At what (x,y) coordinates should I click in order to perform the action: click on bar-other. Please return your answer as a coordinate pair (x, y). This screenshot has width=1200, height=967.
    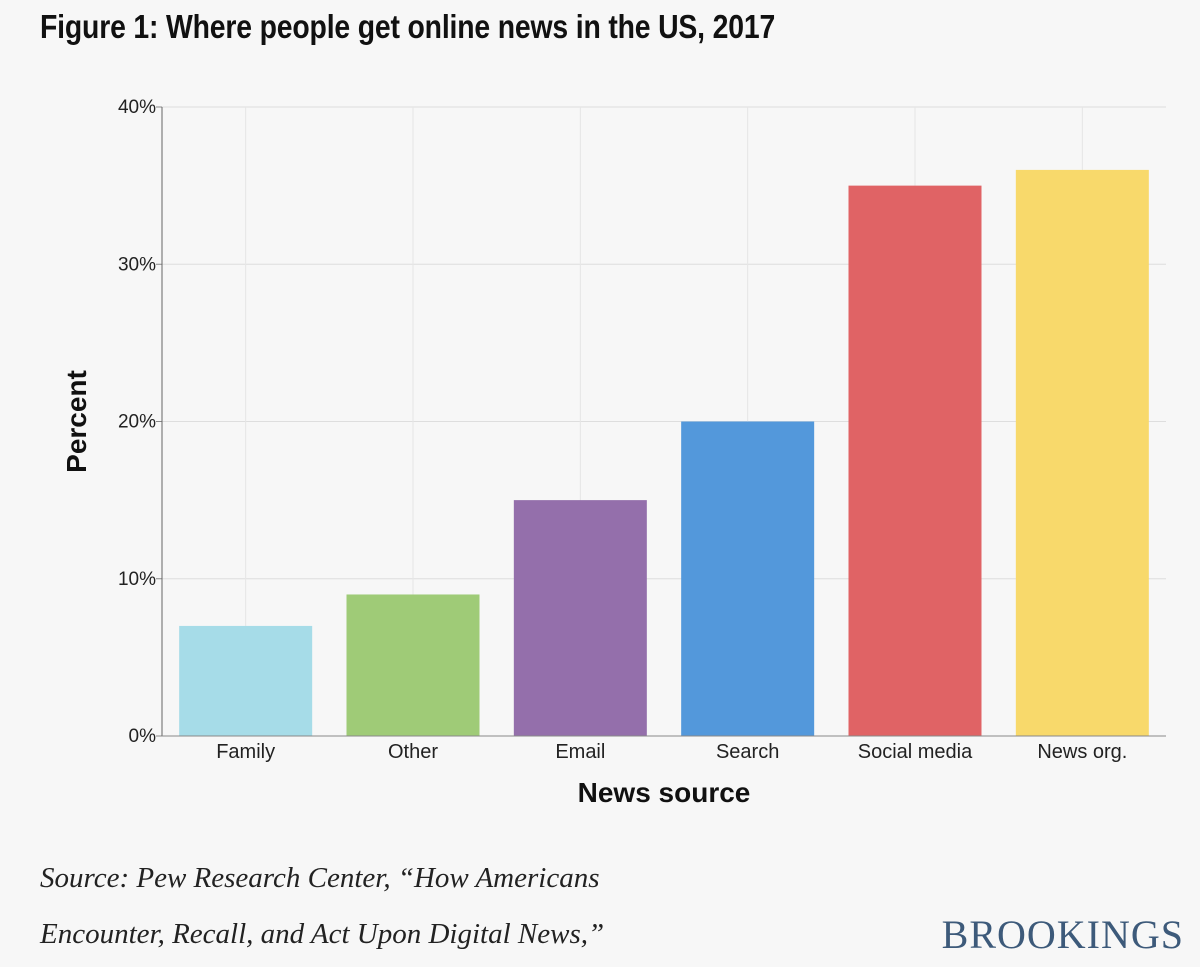
    Looking at the image, I should click on (413, 665).